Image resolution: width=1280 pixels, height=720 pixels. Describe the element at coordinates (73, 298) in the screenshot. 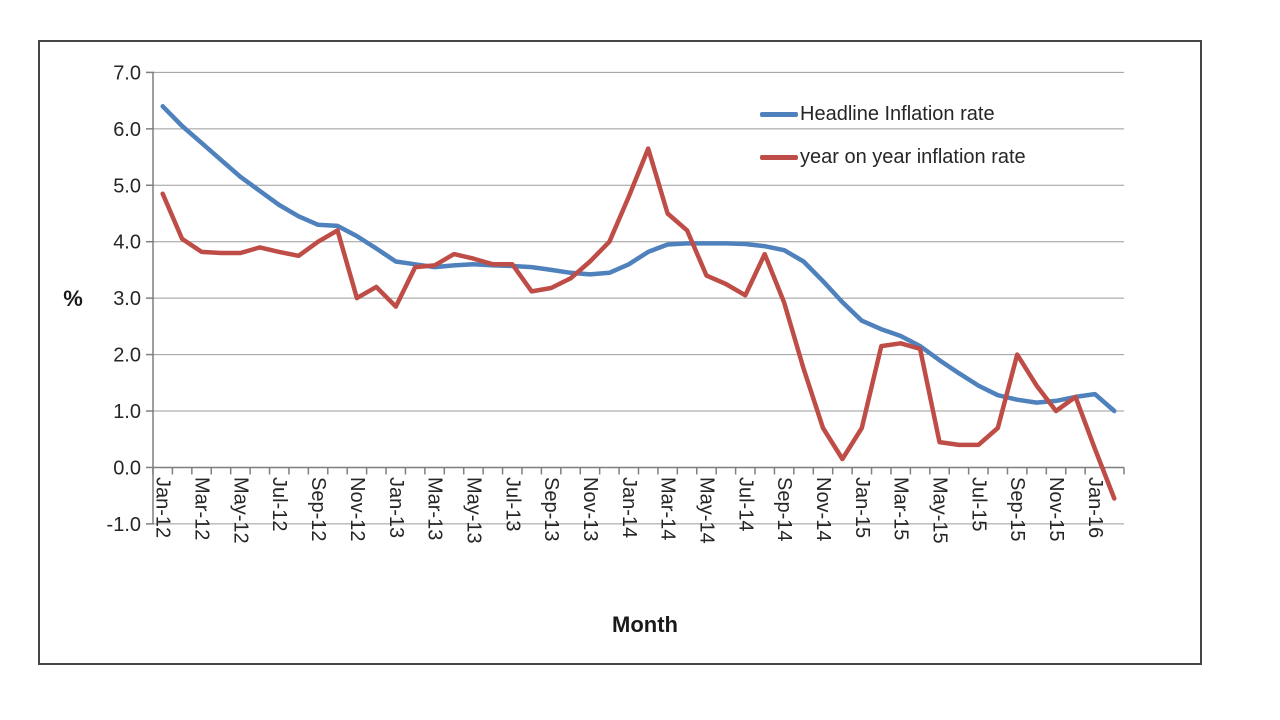

I see `y-axis-title: %` at that location.